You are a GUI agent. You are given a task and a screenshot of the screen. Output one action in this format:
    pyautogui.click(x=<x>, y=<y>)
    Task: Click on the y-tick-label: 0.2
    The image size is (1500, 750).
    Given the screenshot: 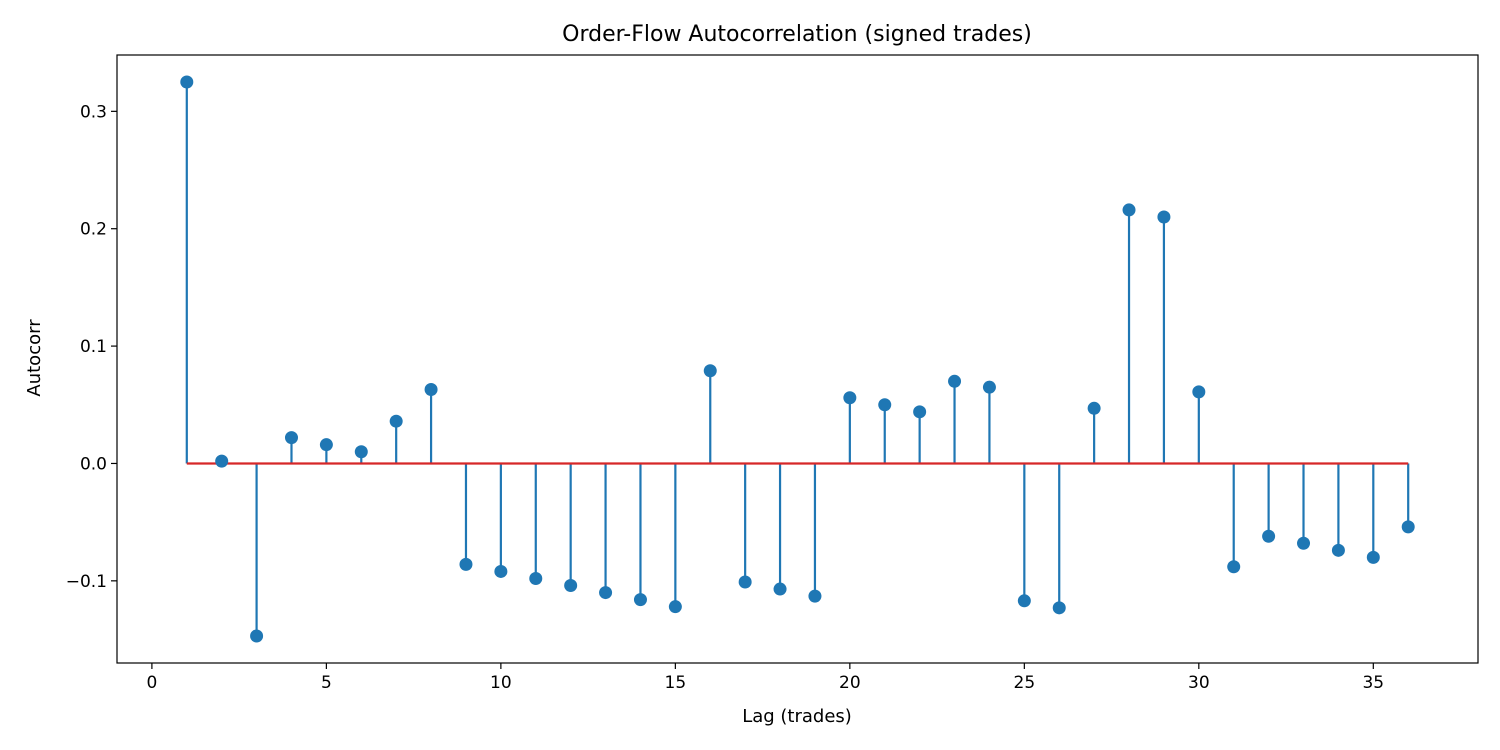 What is the action you would take?
    pyautogui.click(x=93, y=230)
    